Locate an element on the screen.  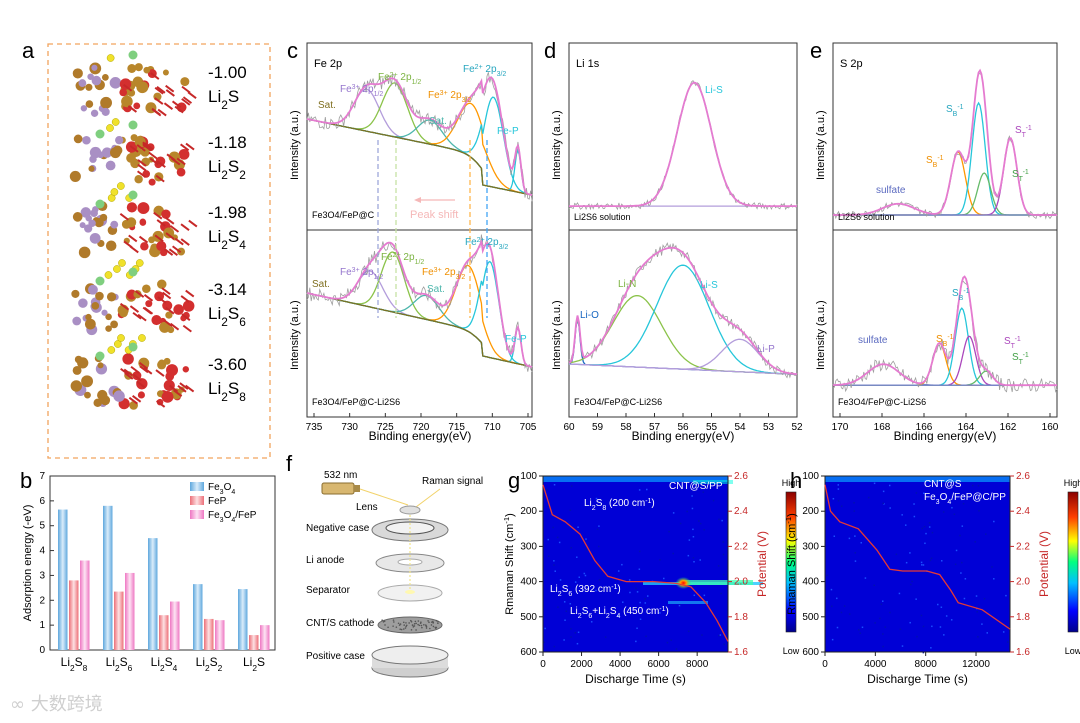
heatmap-ylabel: Rmaman Shift (cm-1) is located at coordinates (791, 564).